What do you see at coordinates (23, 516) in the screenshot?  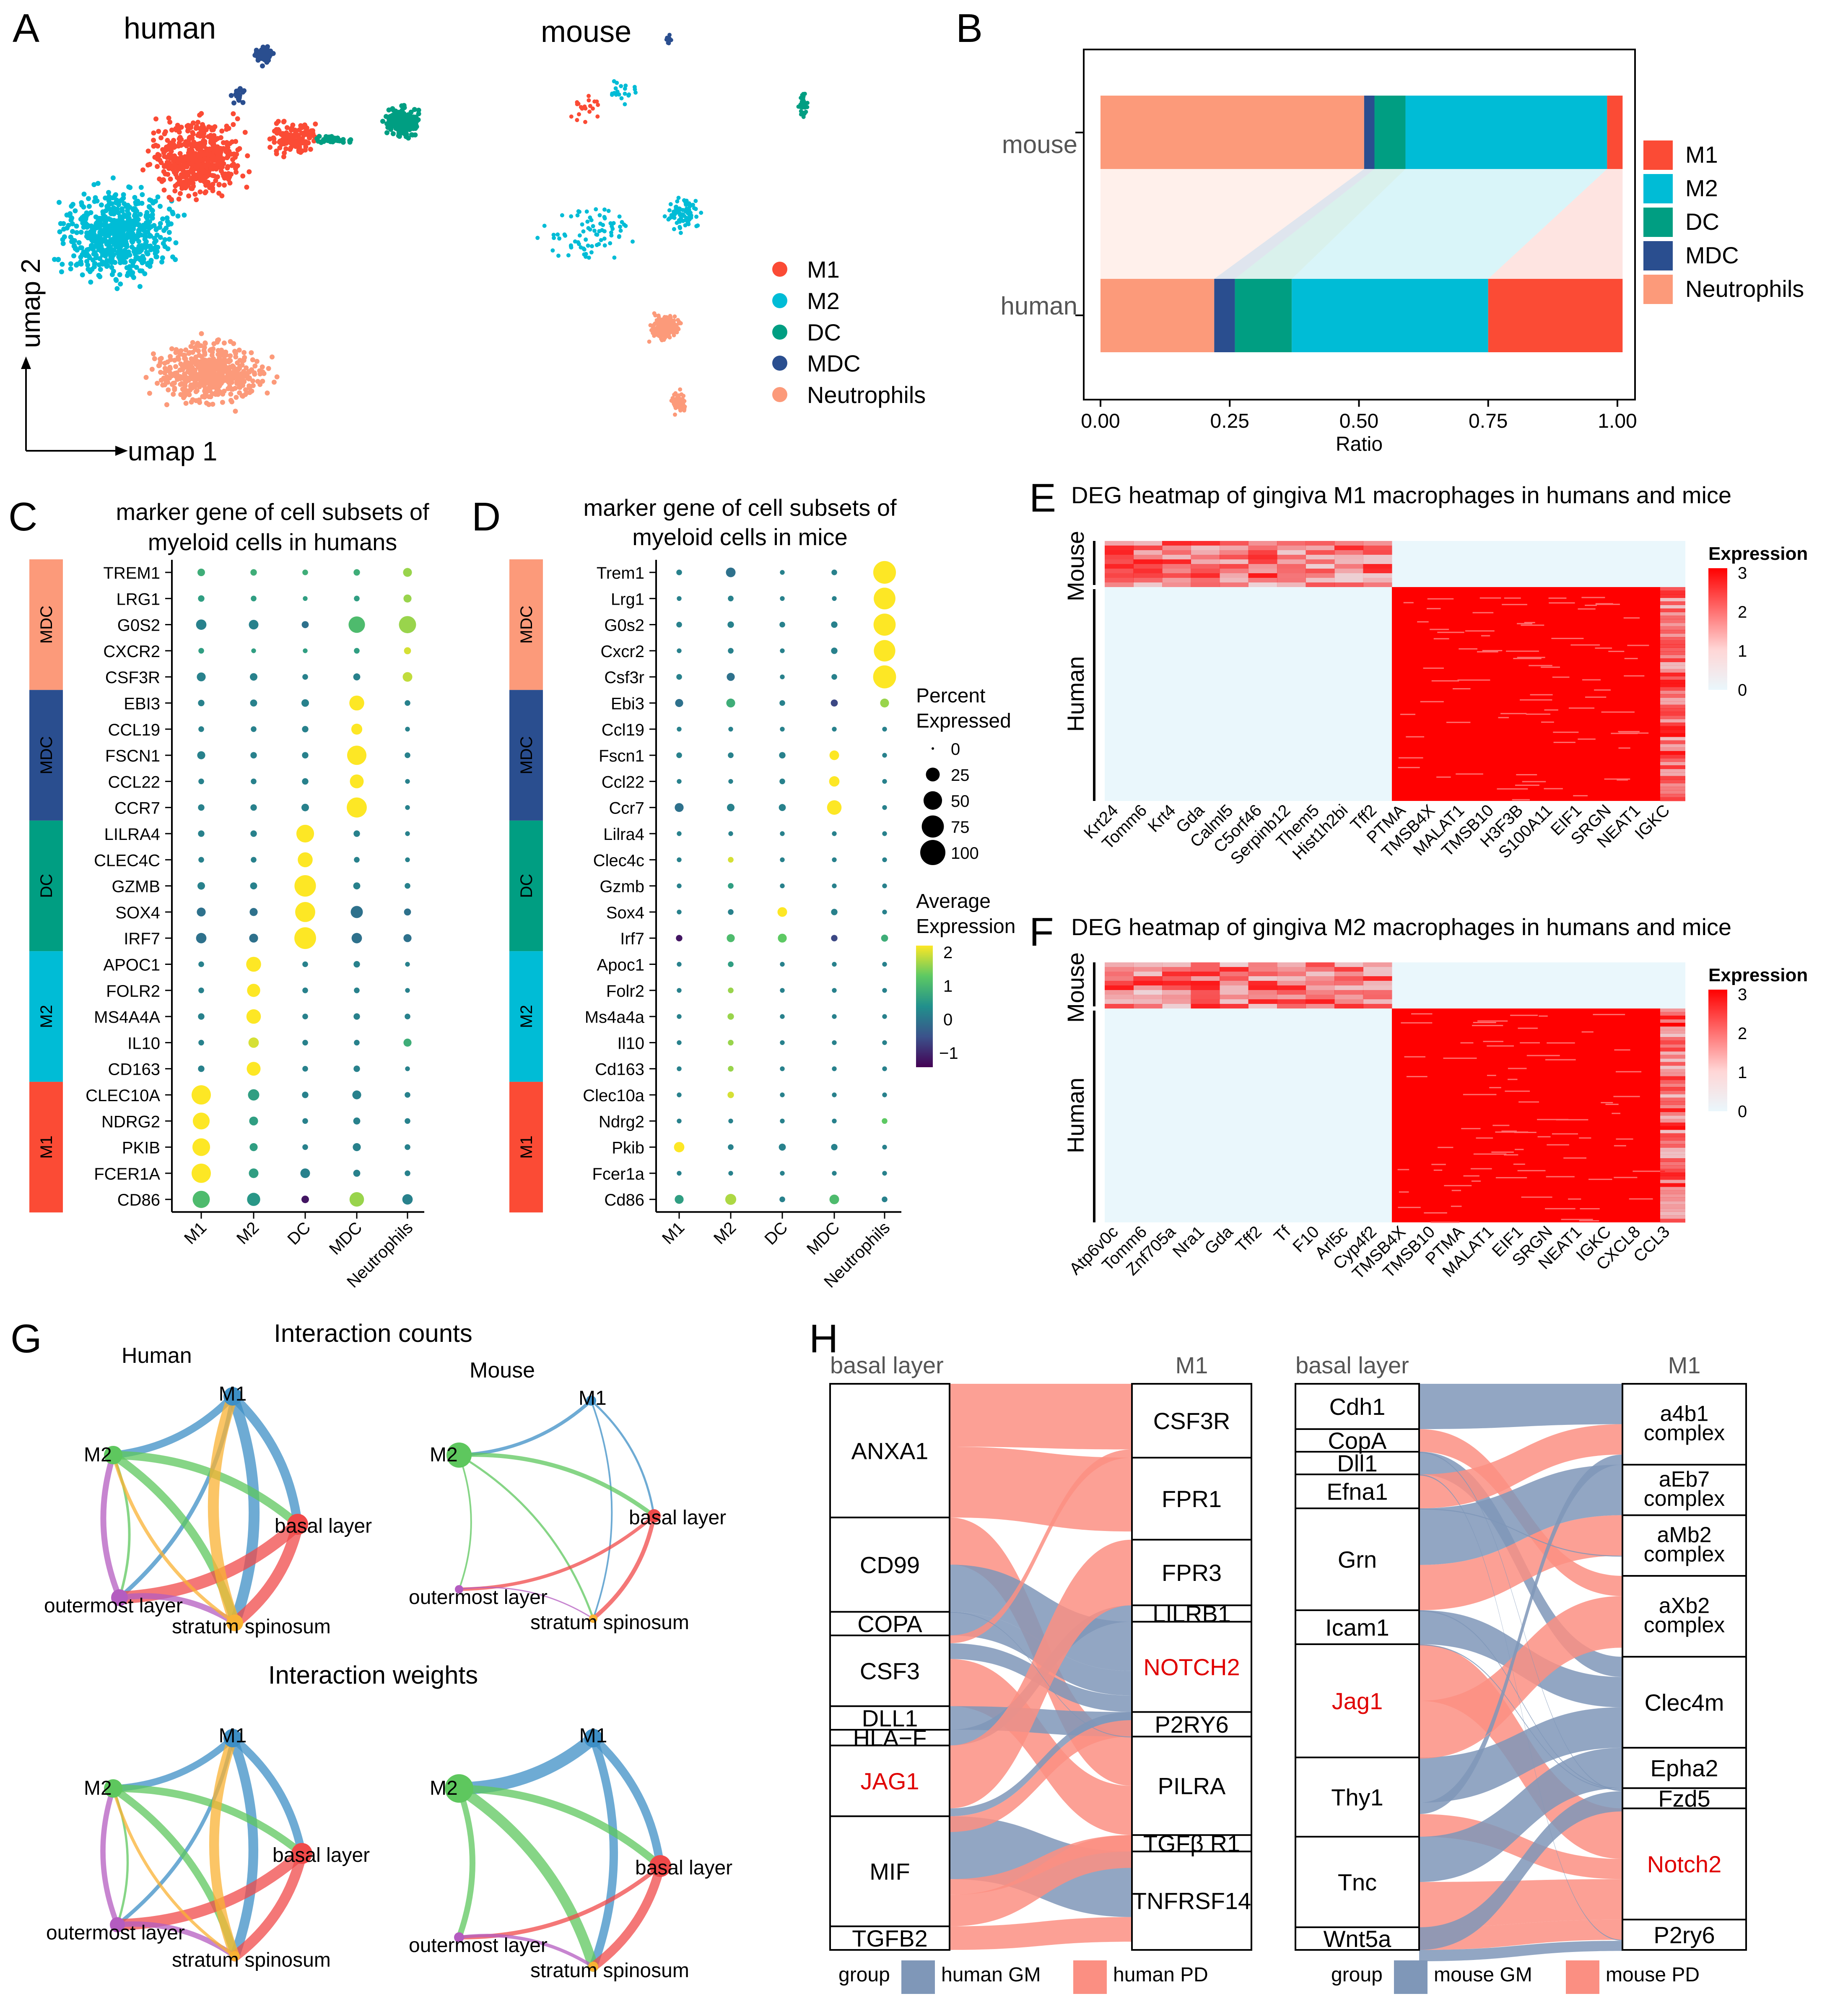 I see `panel-label-c: C` at bounding box center [23, 516].